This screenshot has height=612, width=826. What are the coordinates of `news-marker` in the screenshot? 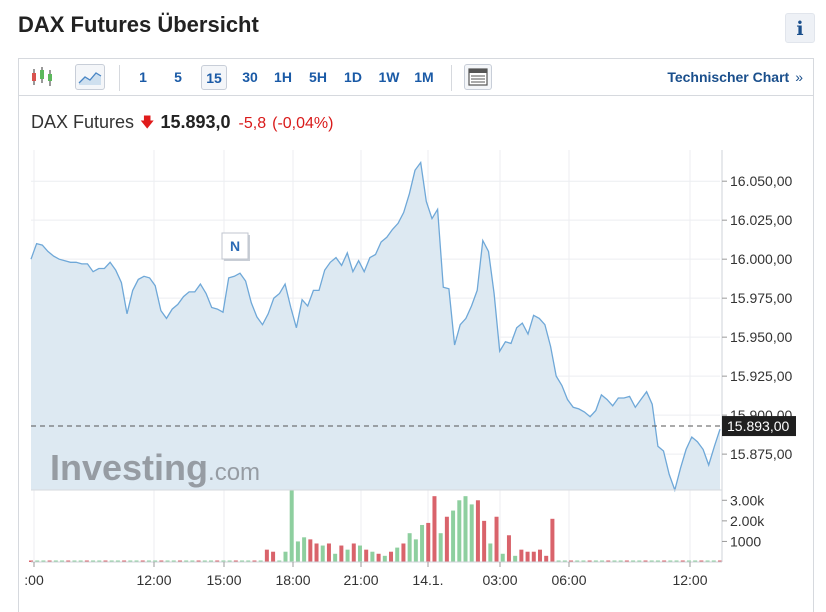 It's located at (235, 246).